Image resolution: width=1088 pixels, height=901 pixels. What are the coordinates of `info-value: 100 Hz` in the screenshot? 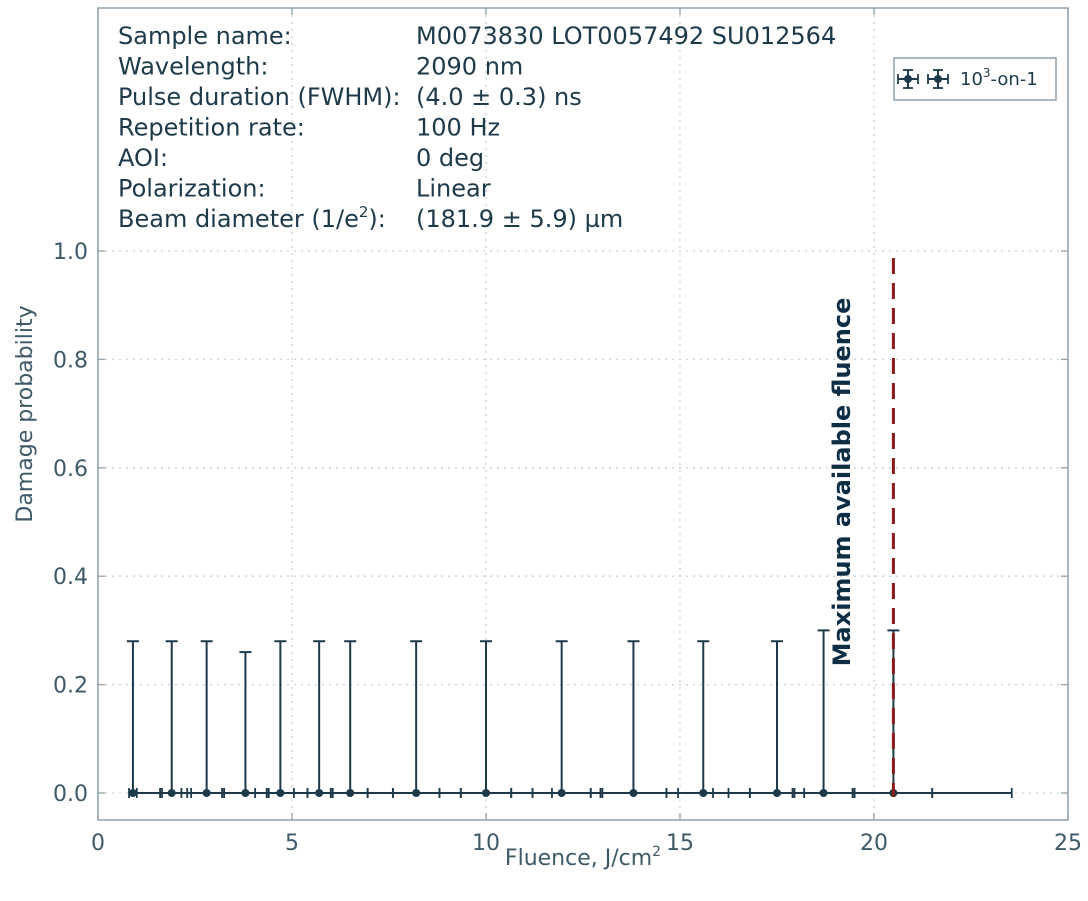 It's located at (458, 128).